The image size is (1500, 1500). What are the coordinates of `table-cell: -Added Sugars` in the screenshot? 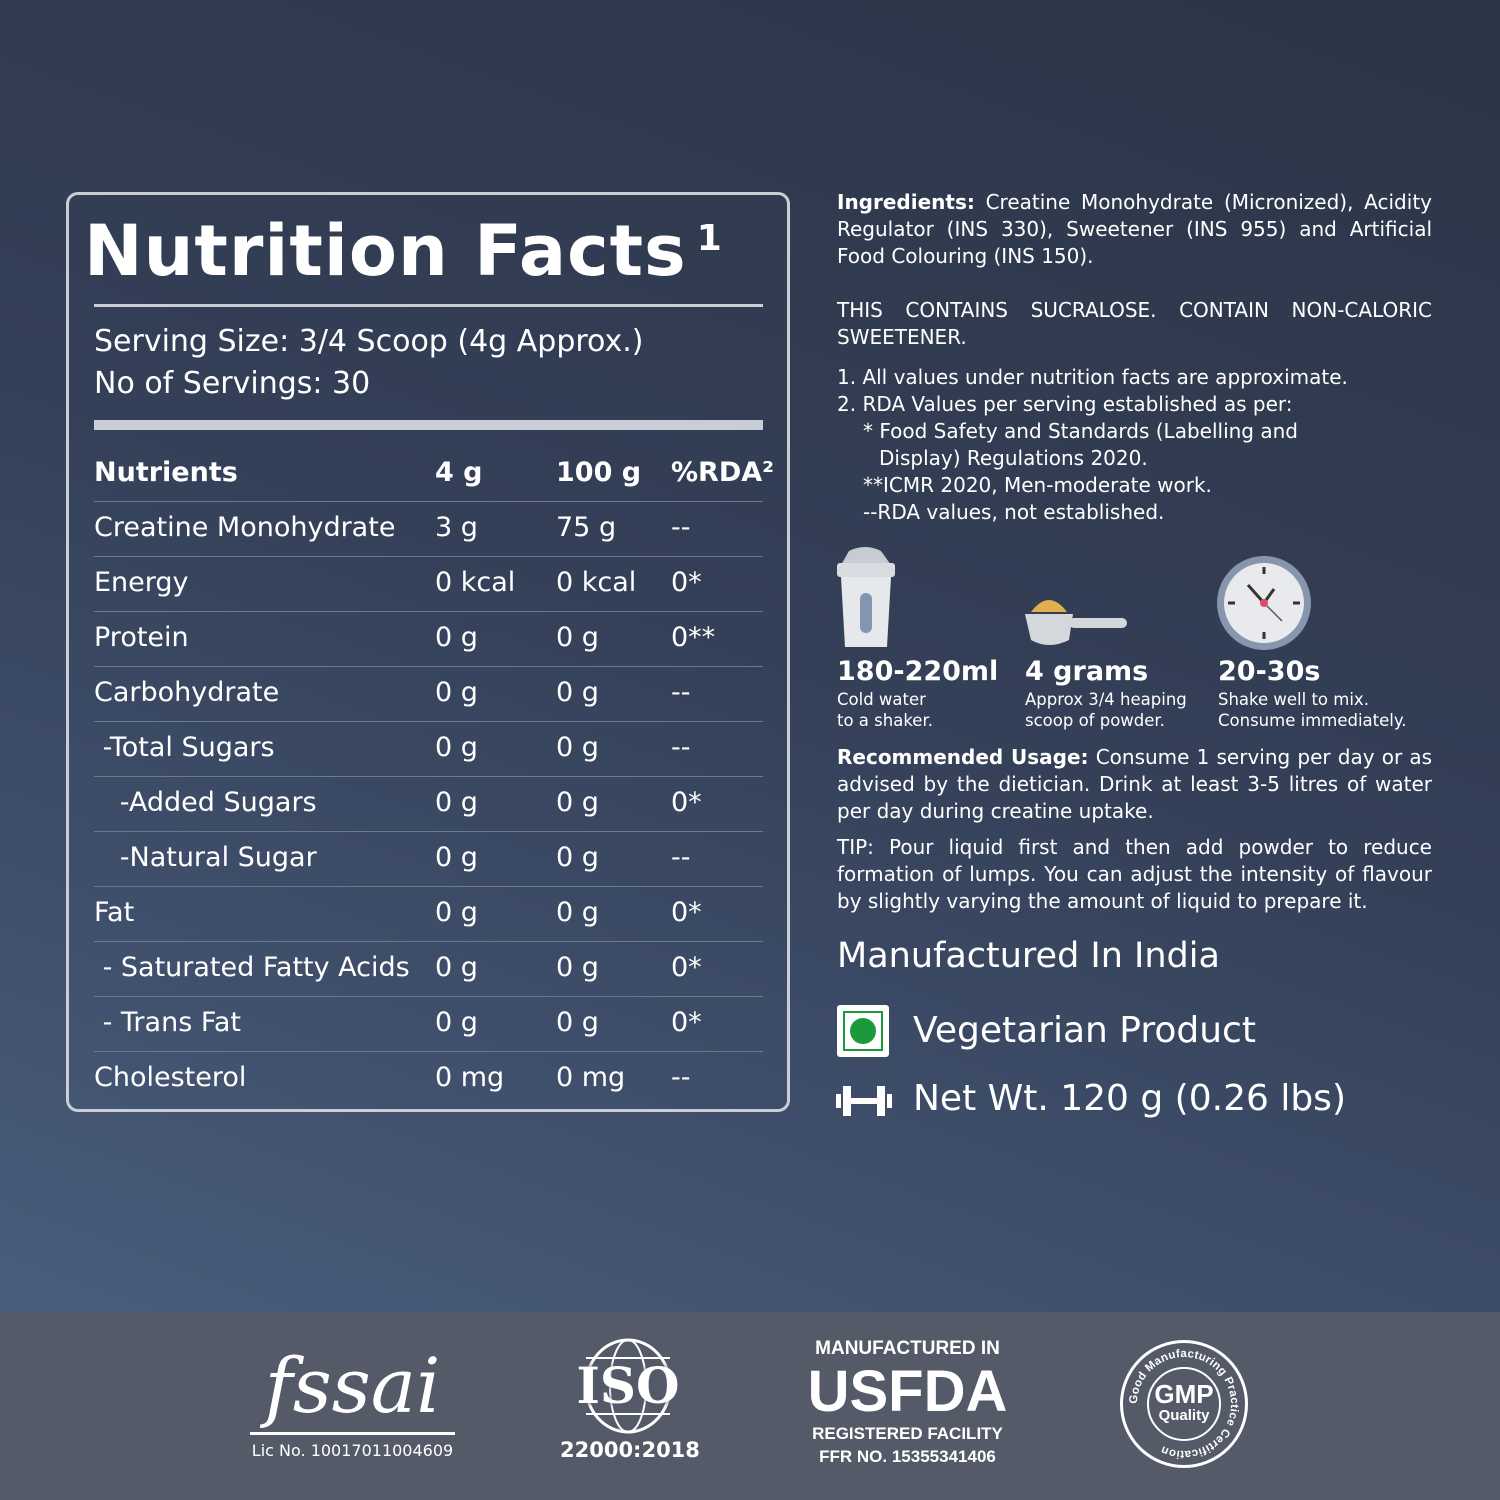 It's located at (205, 802).